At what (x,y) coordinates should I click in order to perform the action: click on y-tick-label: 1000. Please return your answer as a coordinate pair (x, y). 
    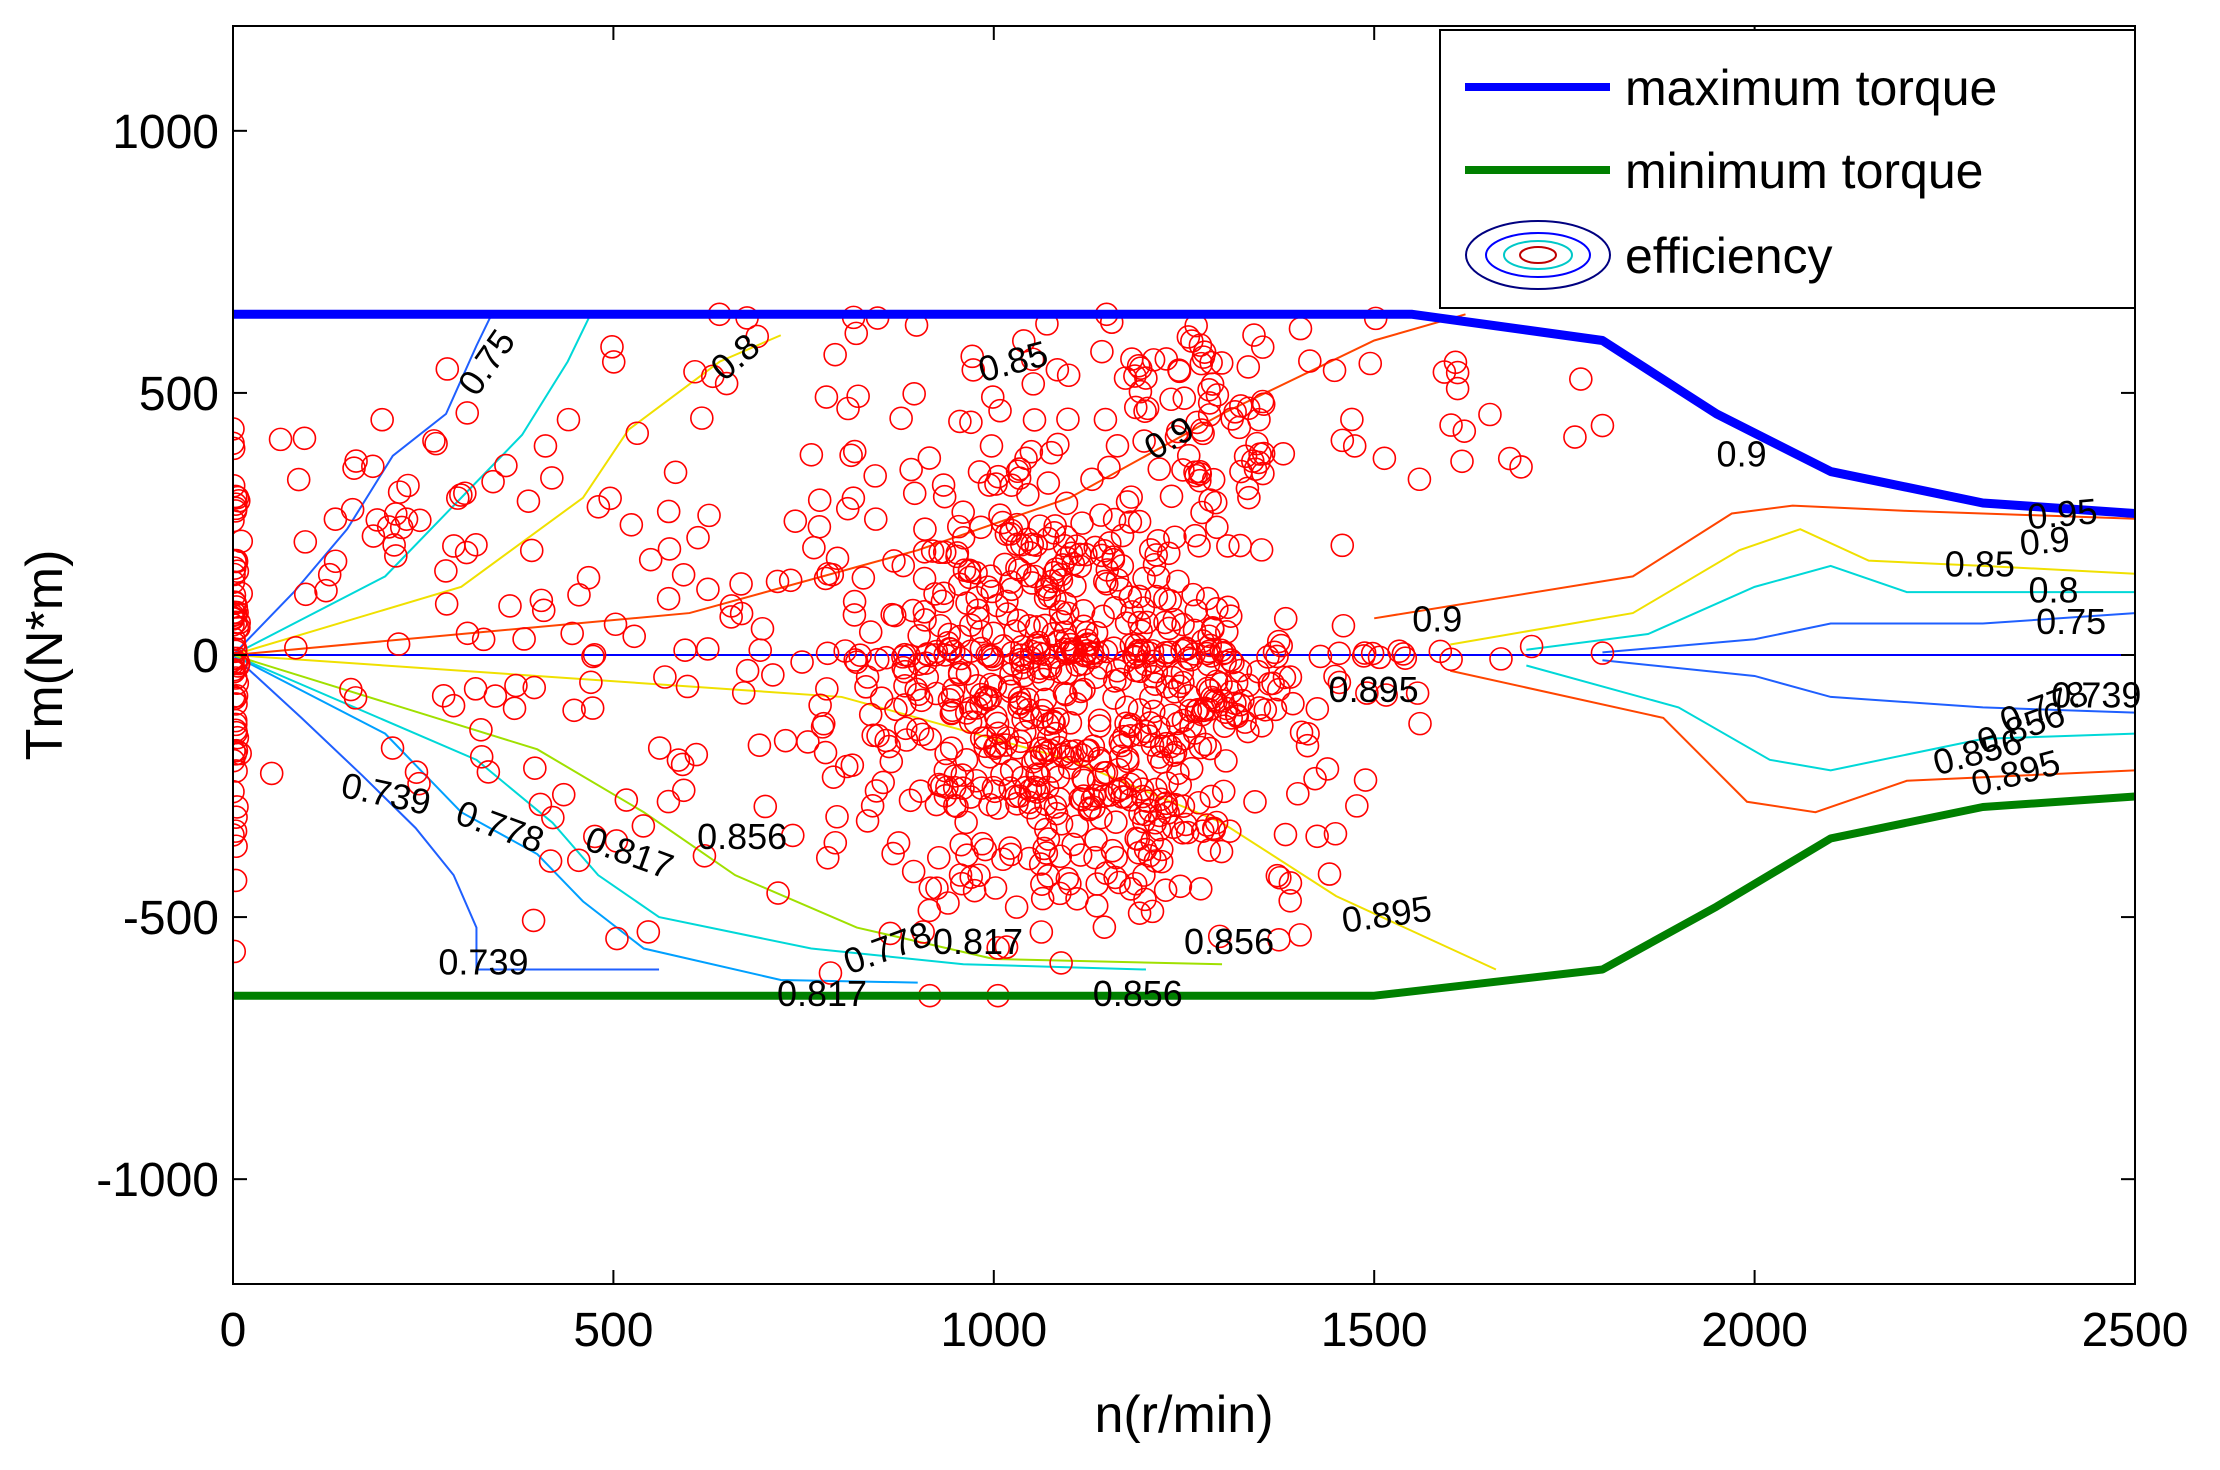
    Looking at the image, I should click on (165, 132).